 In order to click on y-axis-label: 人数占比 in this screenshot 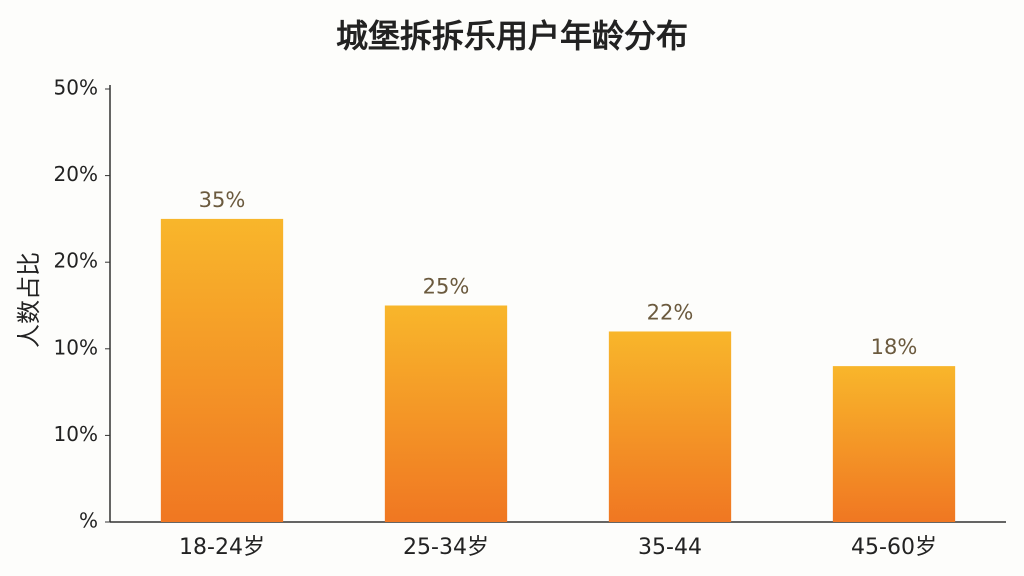, I will do `click(29, 300)`.